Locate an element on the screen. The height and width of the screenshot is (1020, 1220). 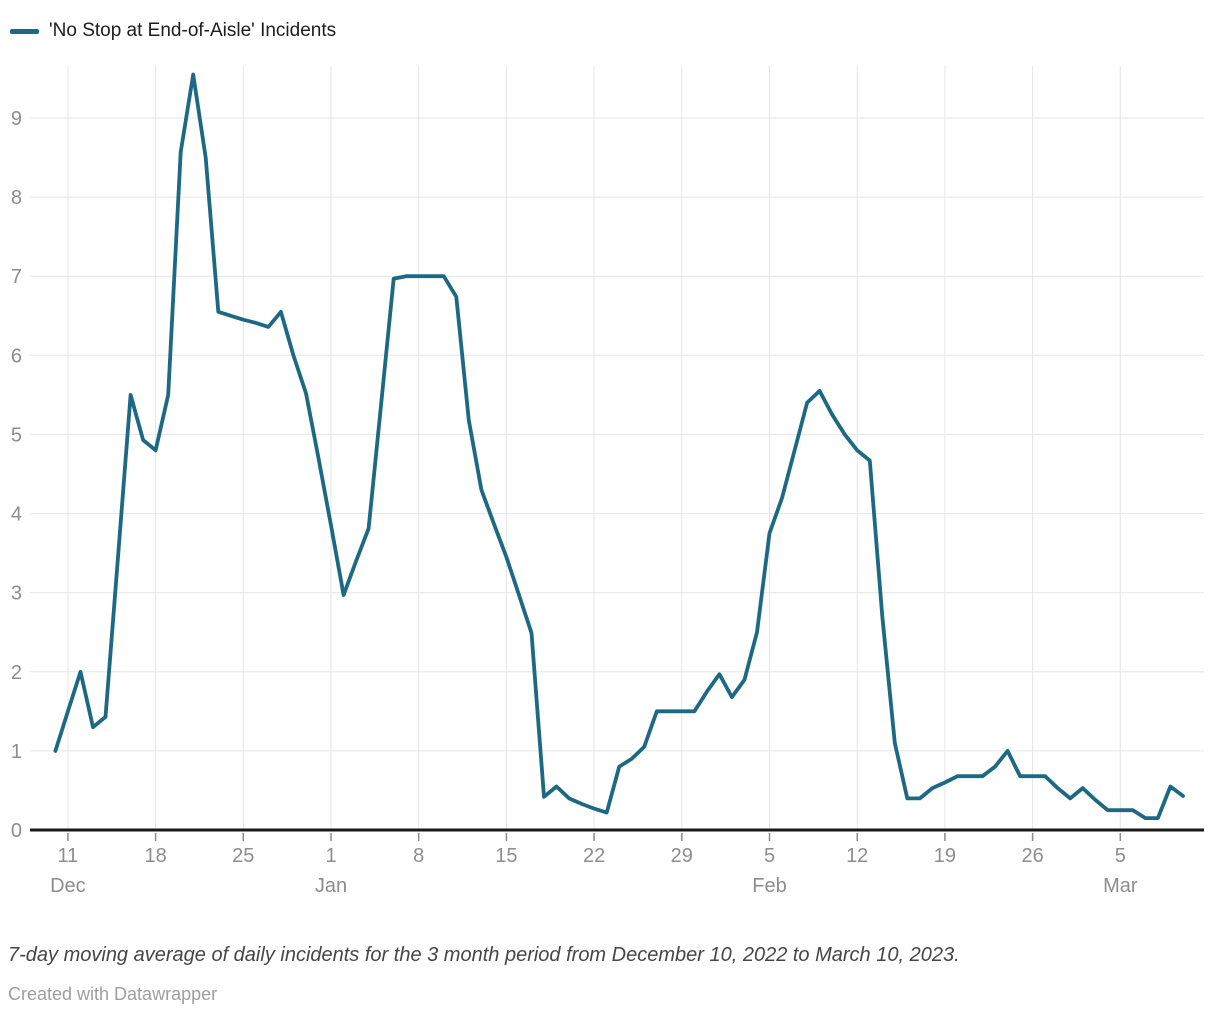
legend: 'No Stop at End-of-Aisle' Incidents is located at coordinates (173, 31).